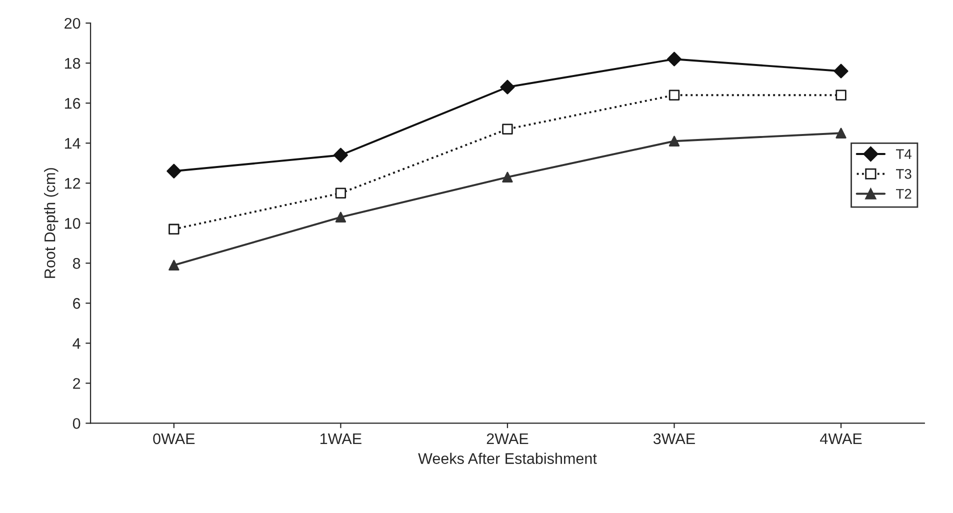 This screenshot has width=953, height=513. What do you see at coordinates (72, 183) in the screenshot?
I see `y-tick-label: 12` at bounding box center [72, 183].